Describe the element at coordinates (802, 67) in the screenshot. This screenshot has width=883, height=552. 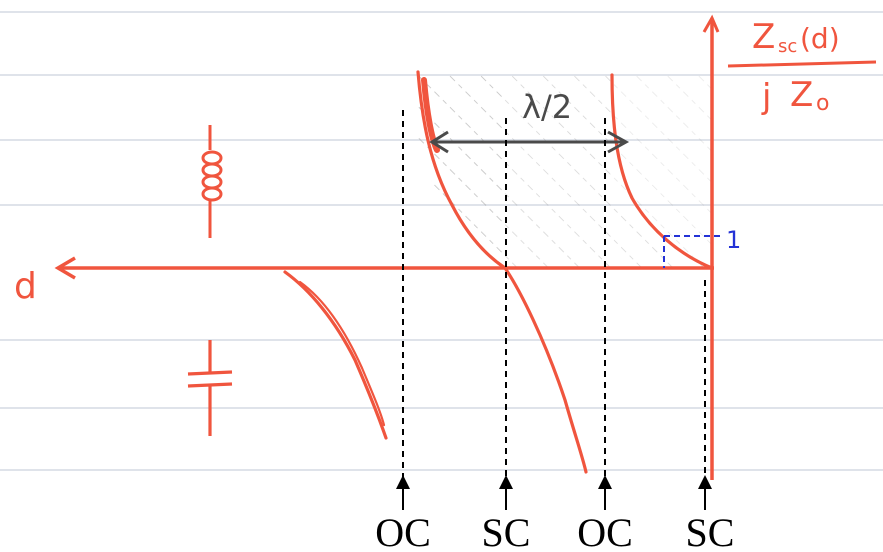
I see `title-fraction: Z sc (d) j Z o` at that location.